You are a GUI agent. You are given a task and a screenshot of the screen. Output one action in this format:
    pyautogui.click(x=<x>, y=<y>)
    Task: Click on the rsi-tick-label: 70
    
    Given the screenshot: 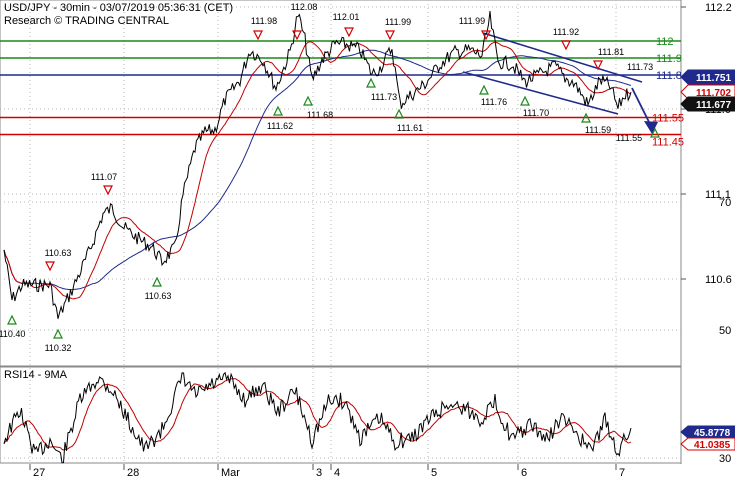 What is the action you would take?
    pyautogui.click(x=725, y=203)
    